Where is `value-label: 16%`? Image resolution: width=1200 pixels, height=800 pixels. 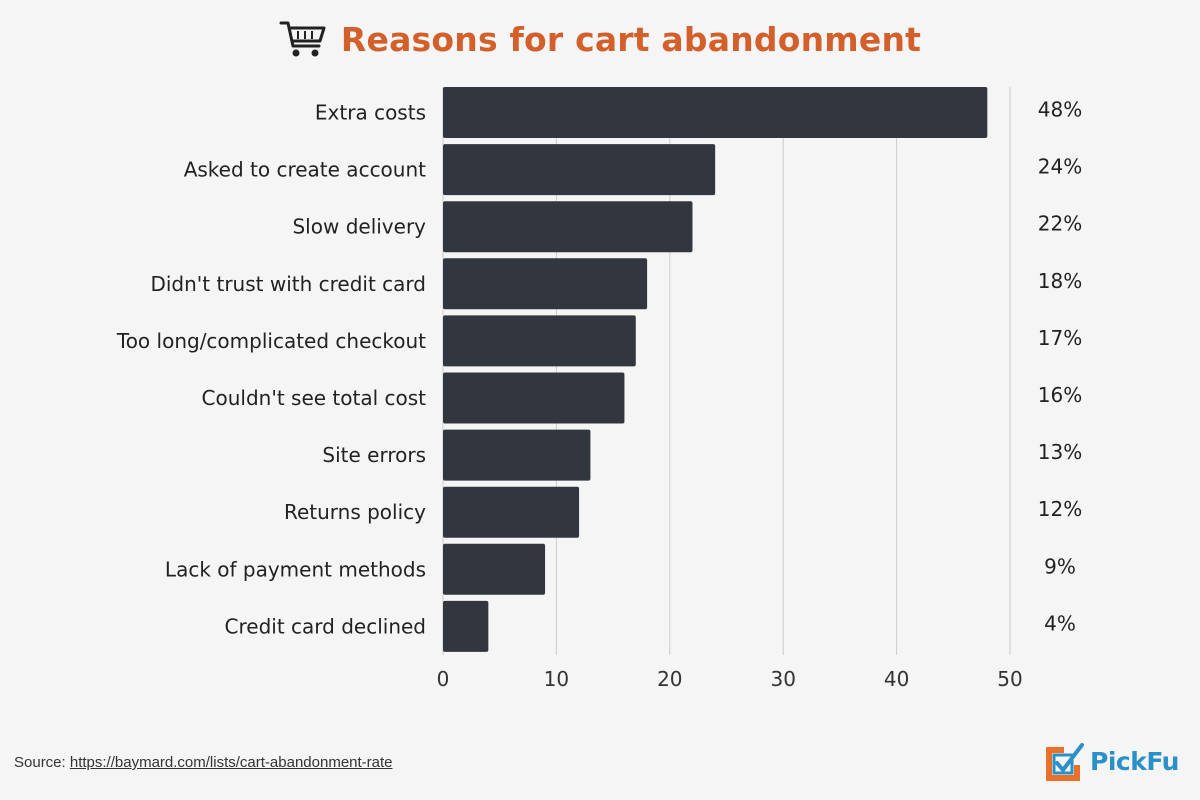 value-label: 16% is located at coordinates (1060, 395).